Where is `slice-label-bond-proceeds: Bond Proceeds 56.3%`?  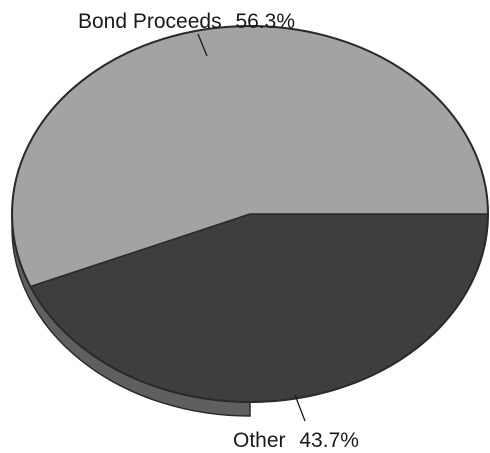
slice-label-bond-proceeds: Bond Proceeds 56.3% is located at coordinates (186, 21).